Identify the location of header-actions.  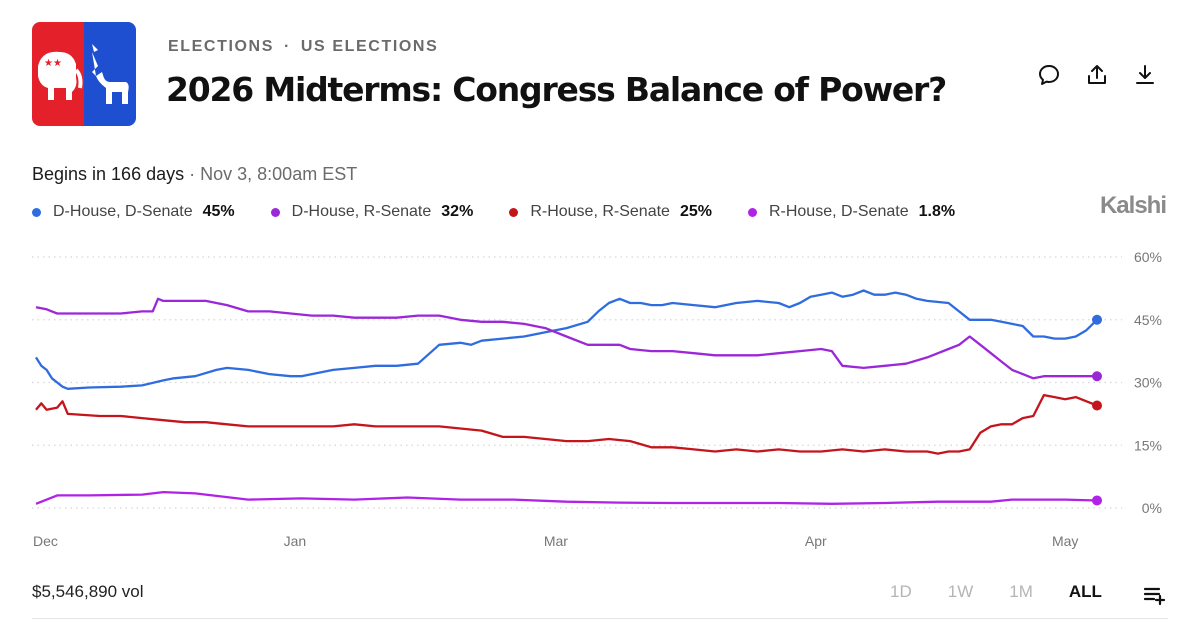
(1097, 75).